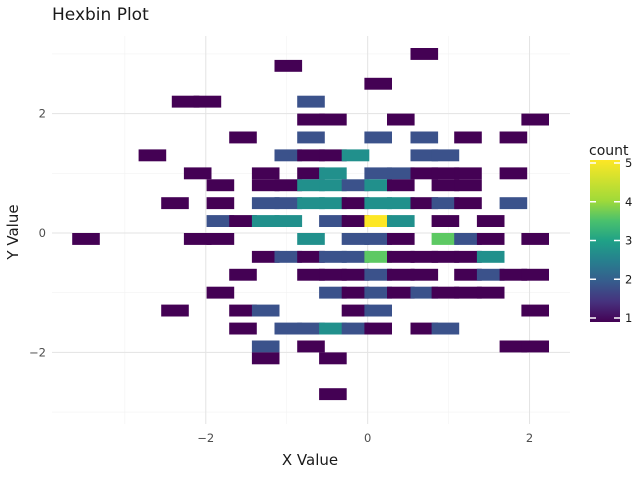  Describe the element at coordinates (100, 15) in the screenshot. I see `chart-title: Hexbin Plot` at that location.